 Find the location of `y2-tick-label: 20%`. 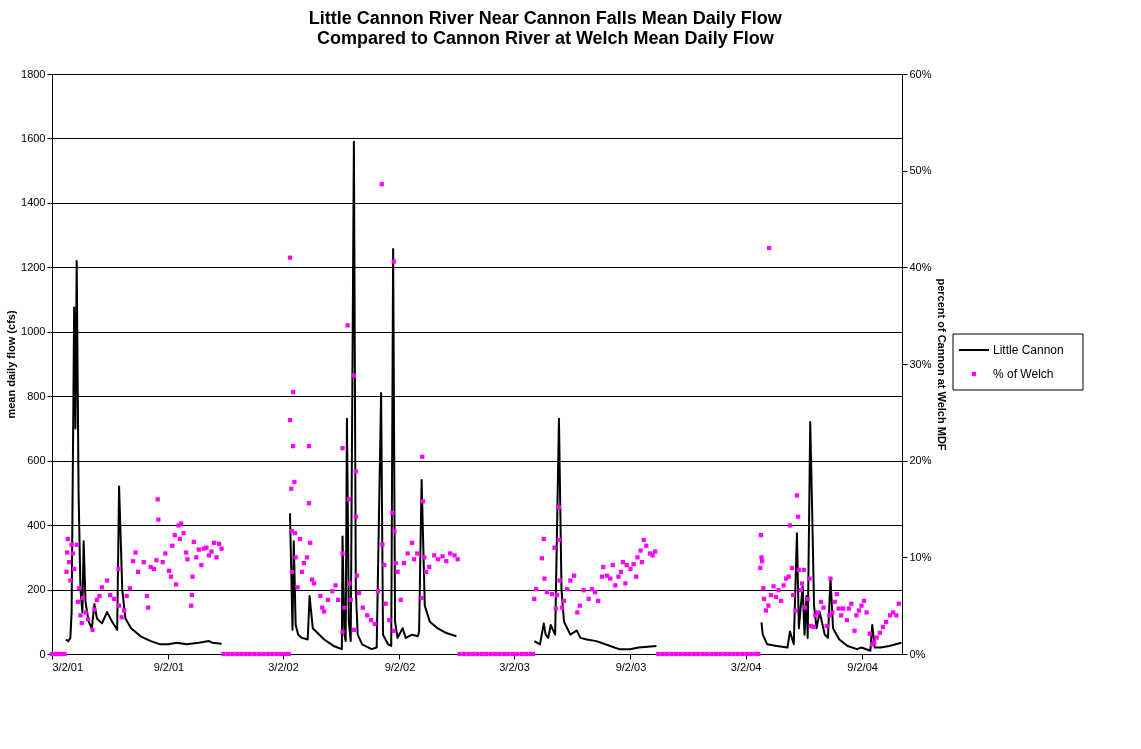

y2-tick-label: 20% is located at coordinates (920, 460).